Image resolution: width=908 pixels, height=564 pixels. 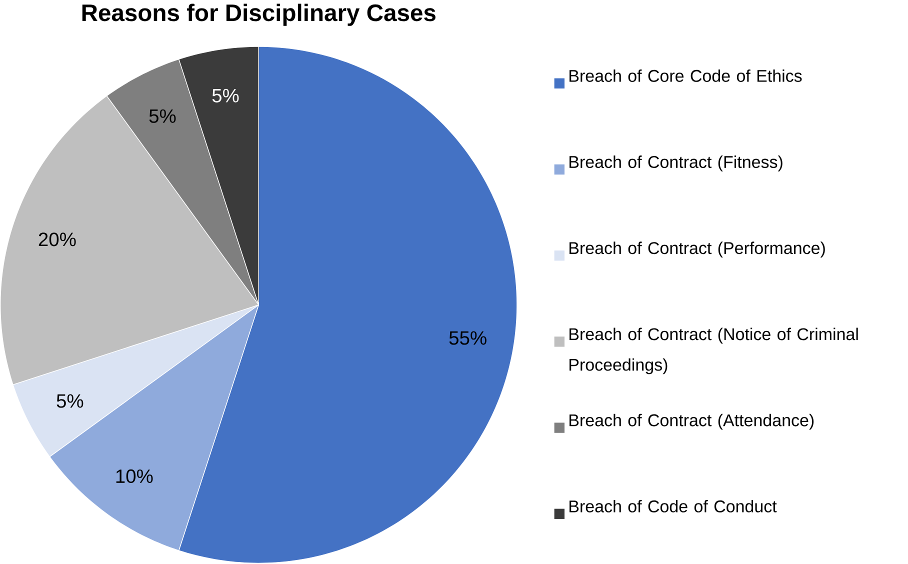 I want to click on data-label: 10%, so click(x=134, y=477).